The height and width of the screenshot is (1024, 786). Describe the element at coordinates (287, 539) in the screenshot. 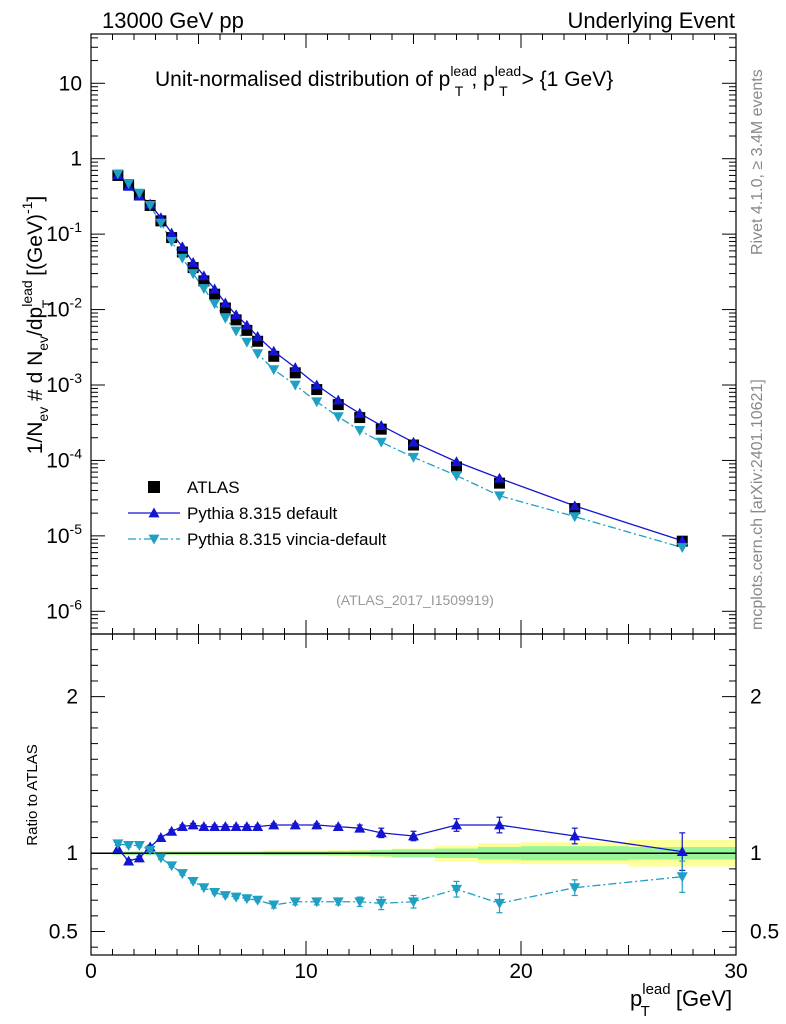

I see `legend-vincia-label: Pythia 8.315 vincia-default` at that location.